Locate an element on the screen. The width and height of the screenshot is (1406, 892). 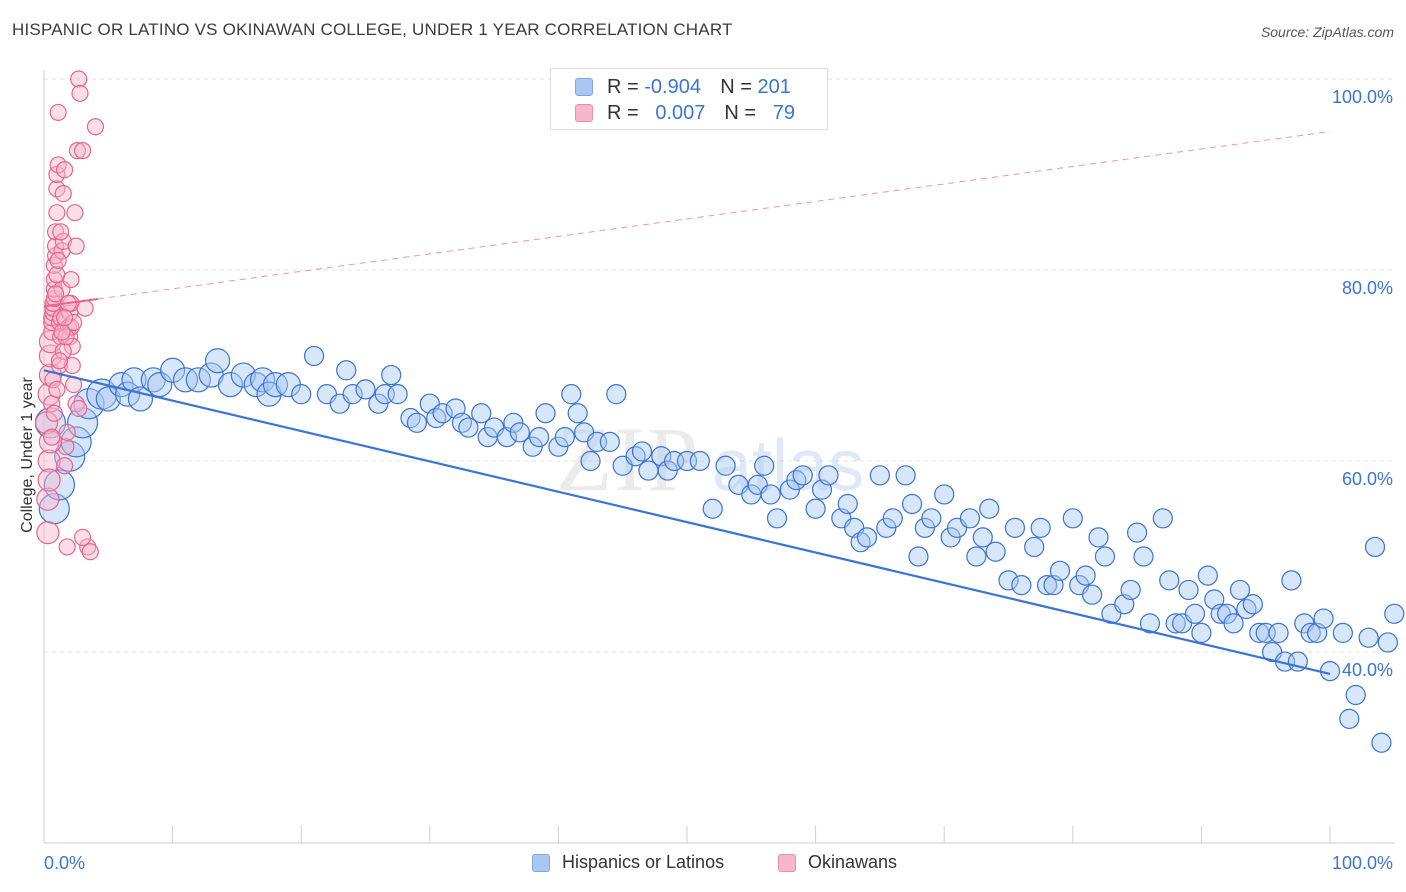
y-tick-label: 60.0% is located at coordinates (1367, 479).